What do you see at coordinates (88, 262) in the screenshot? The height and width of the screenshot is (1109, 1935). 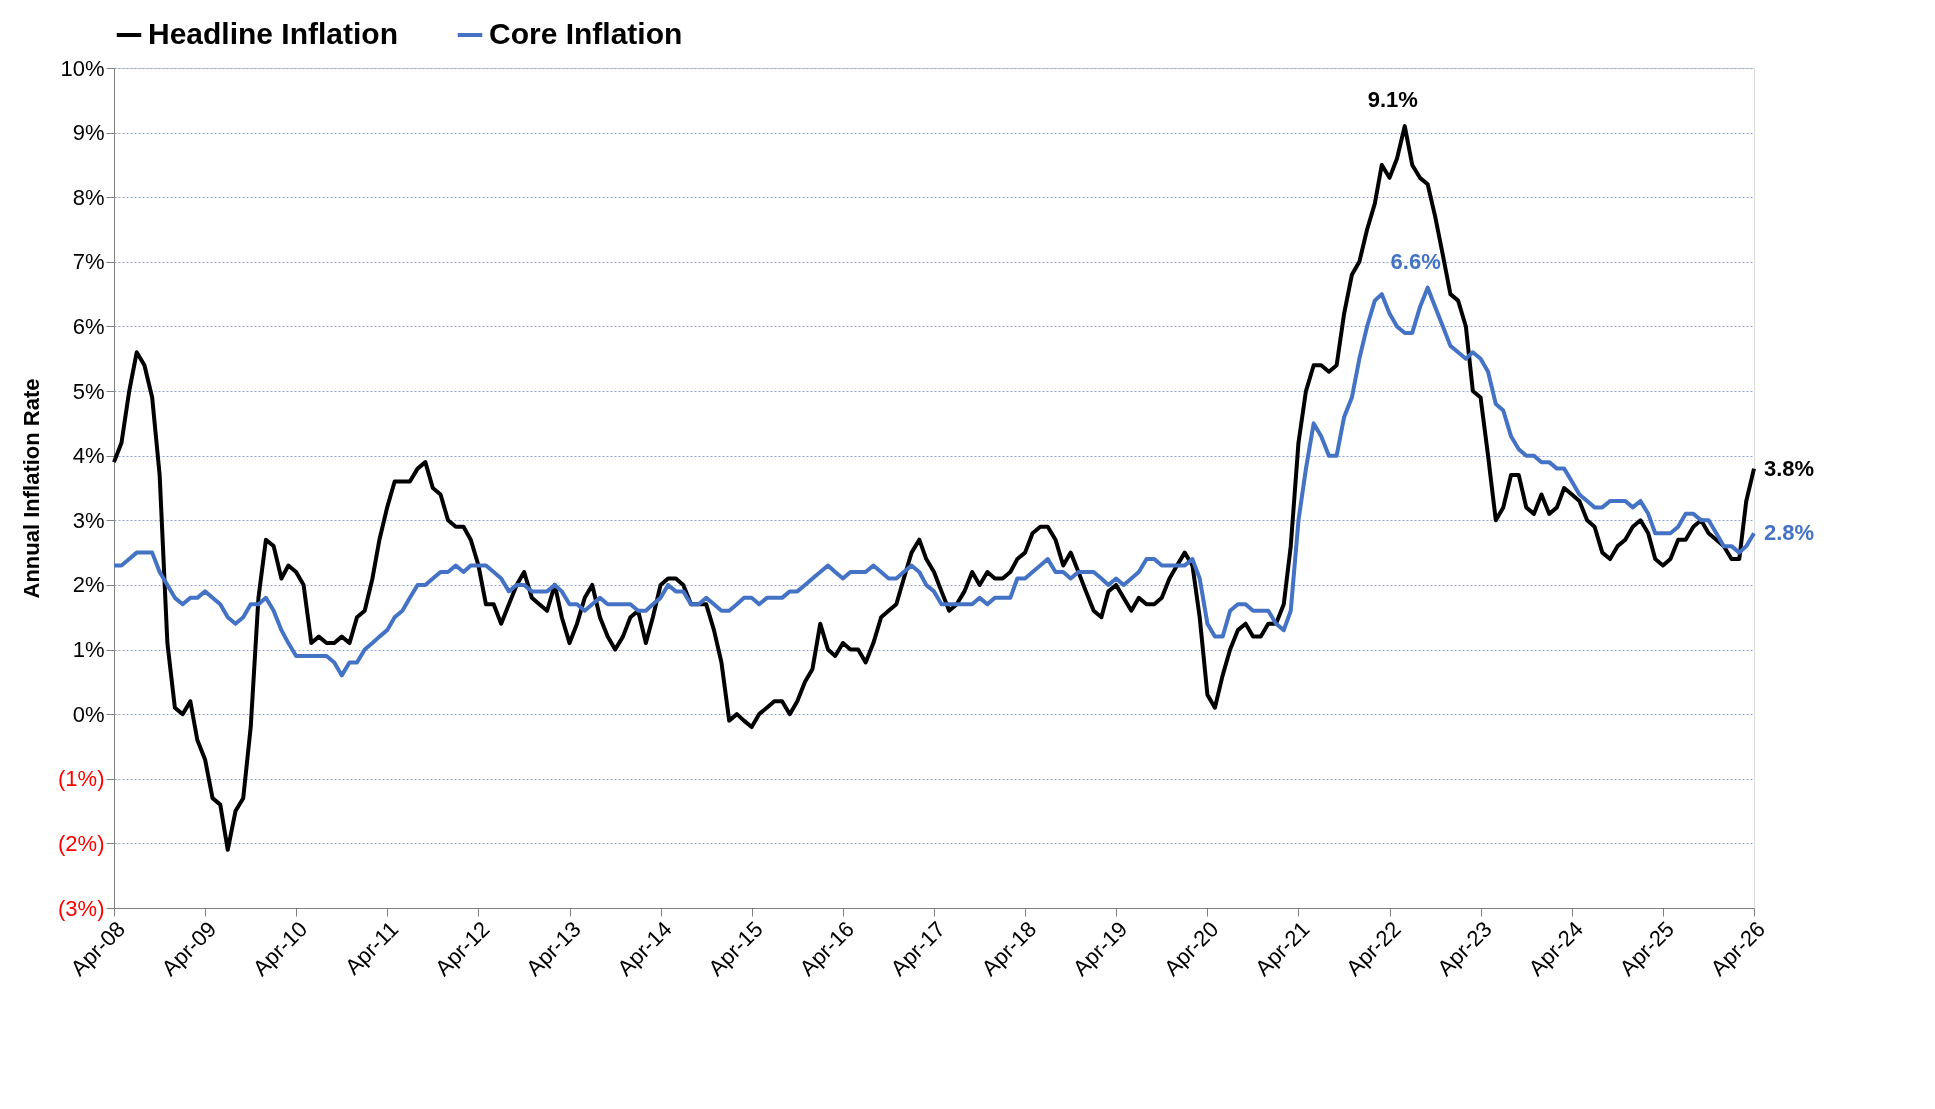 I see `y-tick-label: 7%` at bounding box center [88, 262].